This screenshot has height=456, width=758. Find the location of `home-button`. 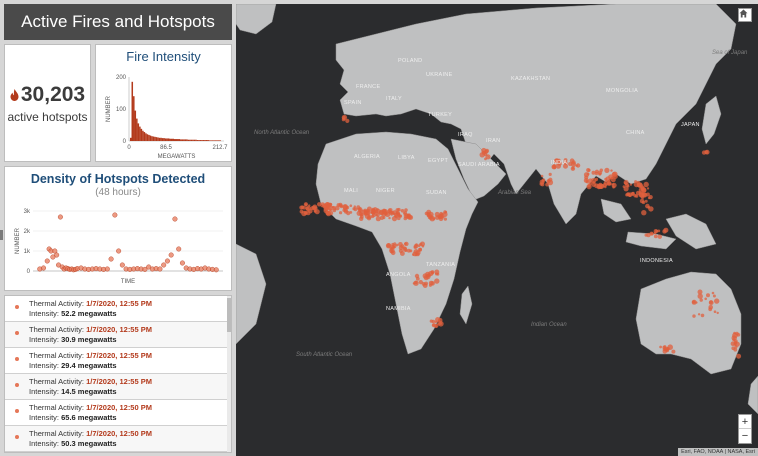

home-button is located at coordinates (745, 15).